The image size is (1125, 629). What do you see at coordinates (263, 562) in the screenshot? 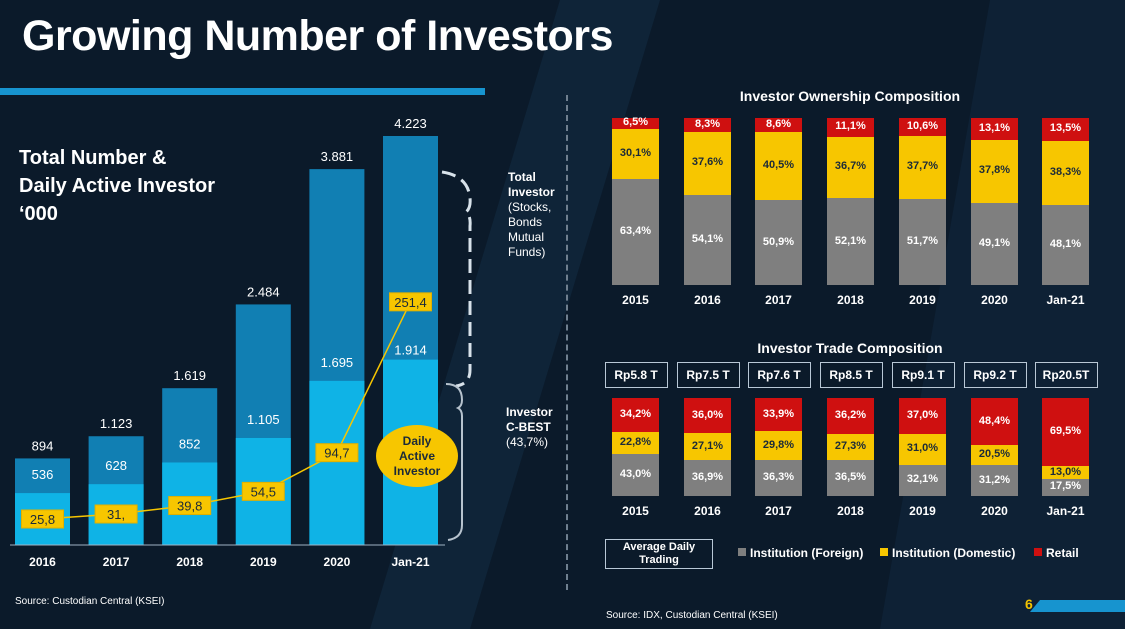
I see `x-tick-3: 2019` at bounding box center [263, 562].